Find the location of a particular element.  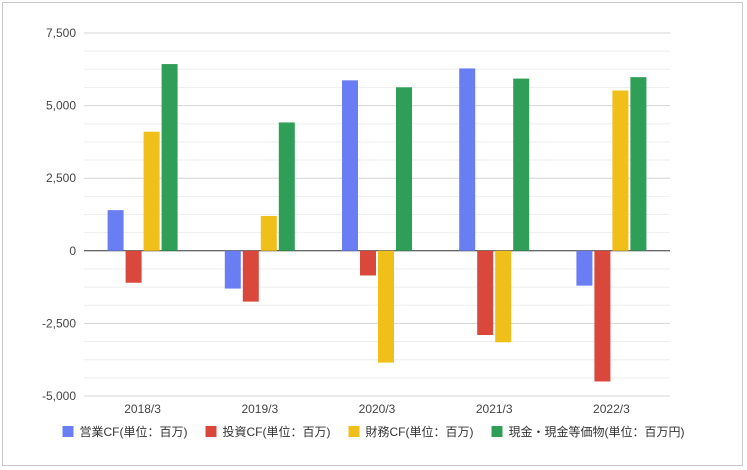

legend-item: 現金・現金等価物(単位：百万円) is located at coordinates (588, 431).